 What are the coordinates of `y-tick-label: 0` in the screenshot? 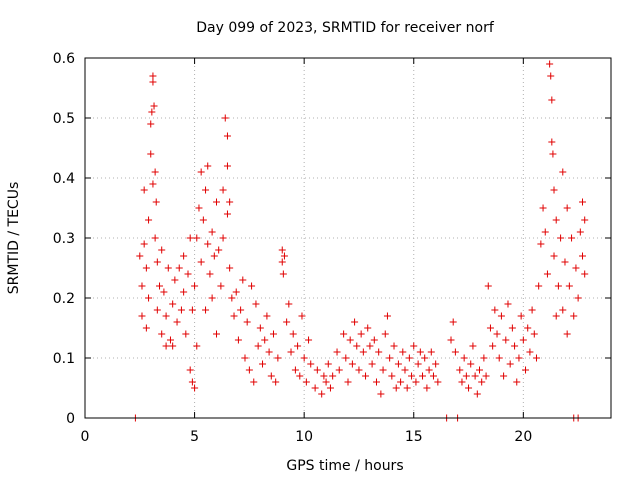 It's located at (70, 419).